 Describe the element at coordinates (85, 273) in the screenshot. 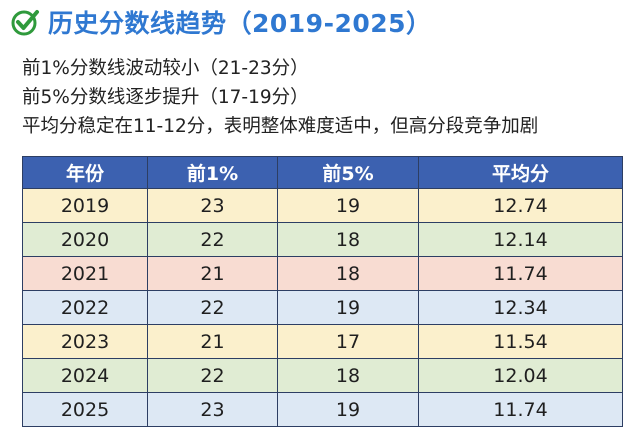

I see `cell-year: 2021` at that location.